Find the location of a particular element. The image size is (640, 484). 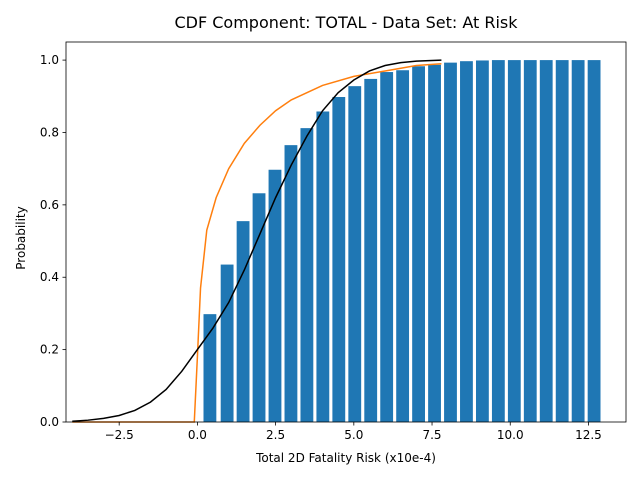

y-tick-label: 1.0 is located at coordinates (49, 60).